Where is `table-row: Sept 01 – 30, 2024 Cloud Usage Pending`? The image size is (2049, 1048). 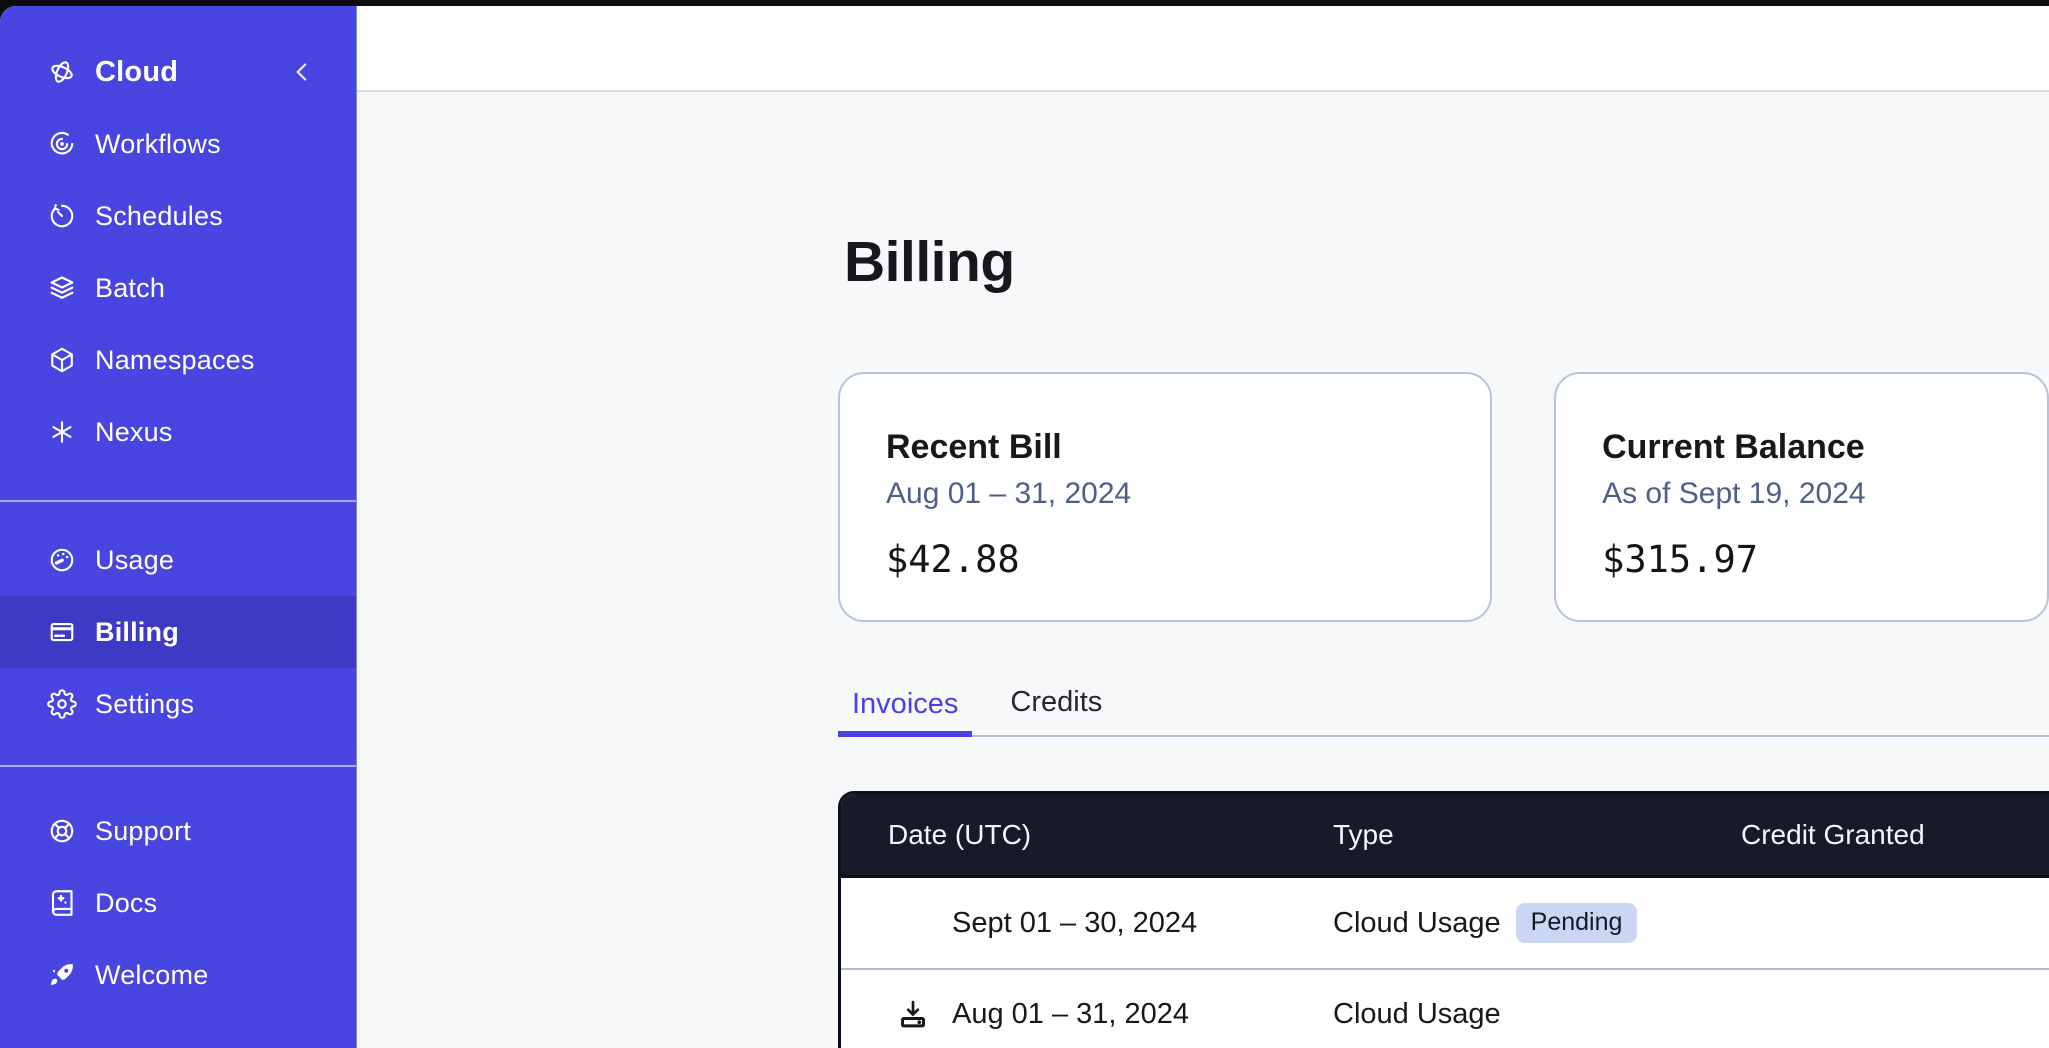
table-row: Sept 01 – 30, 2024 Cloud Usage Pending is located at coordinates (1445, 923).